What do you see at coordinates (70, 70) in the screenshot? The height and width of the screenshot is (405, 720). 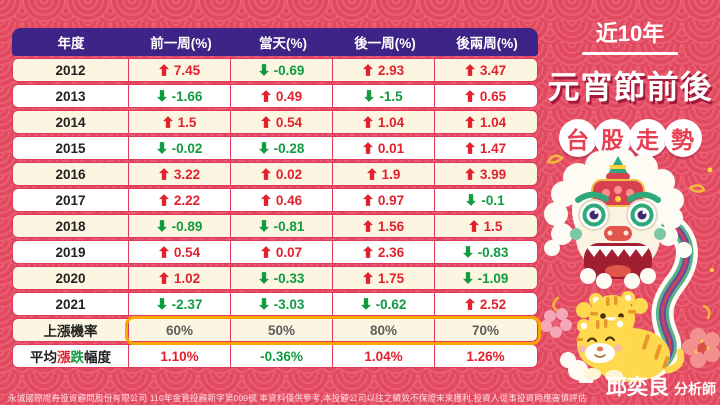 I see `year-cell: 2012` at bounding box center [70, 70].